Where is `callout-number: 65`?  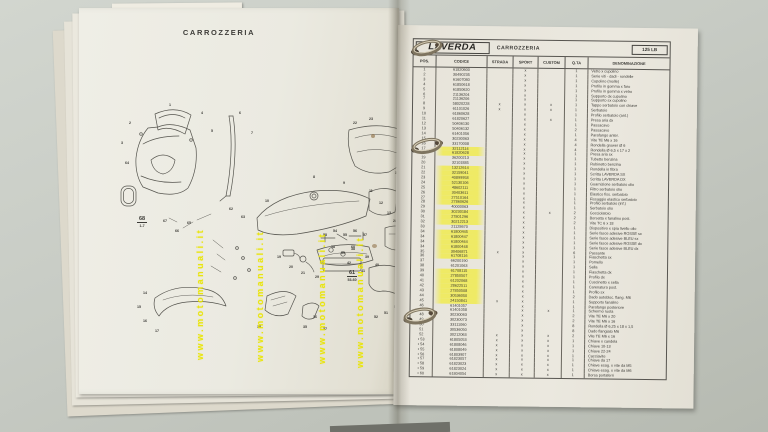
callout-number: 65 is located at coordinates (189, 223).